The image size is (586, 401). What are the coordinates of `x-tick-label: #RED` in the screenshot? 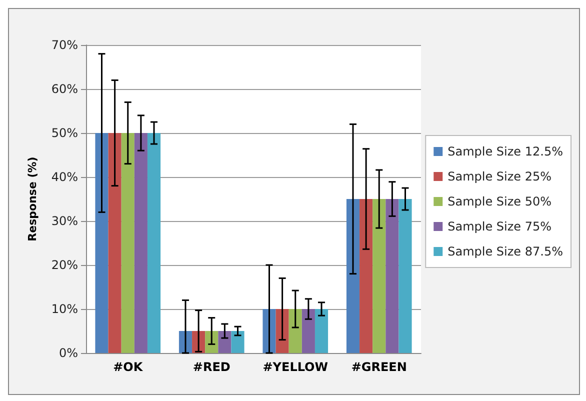 It's located at (211, 367).